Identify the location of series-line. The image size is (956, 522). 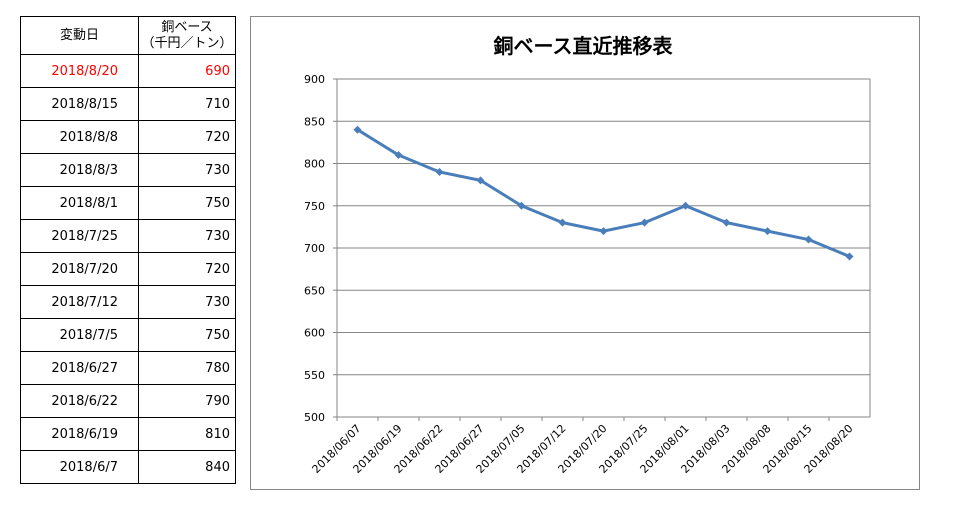
(603, 193).